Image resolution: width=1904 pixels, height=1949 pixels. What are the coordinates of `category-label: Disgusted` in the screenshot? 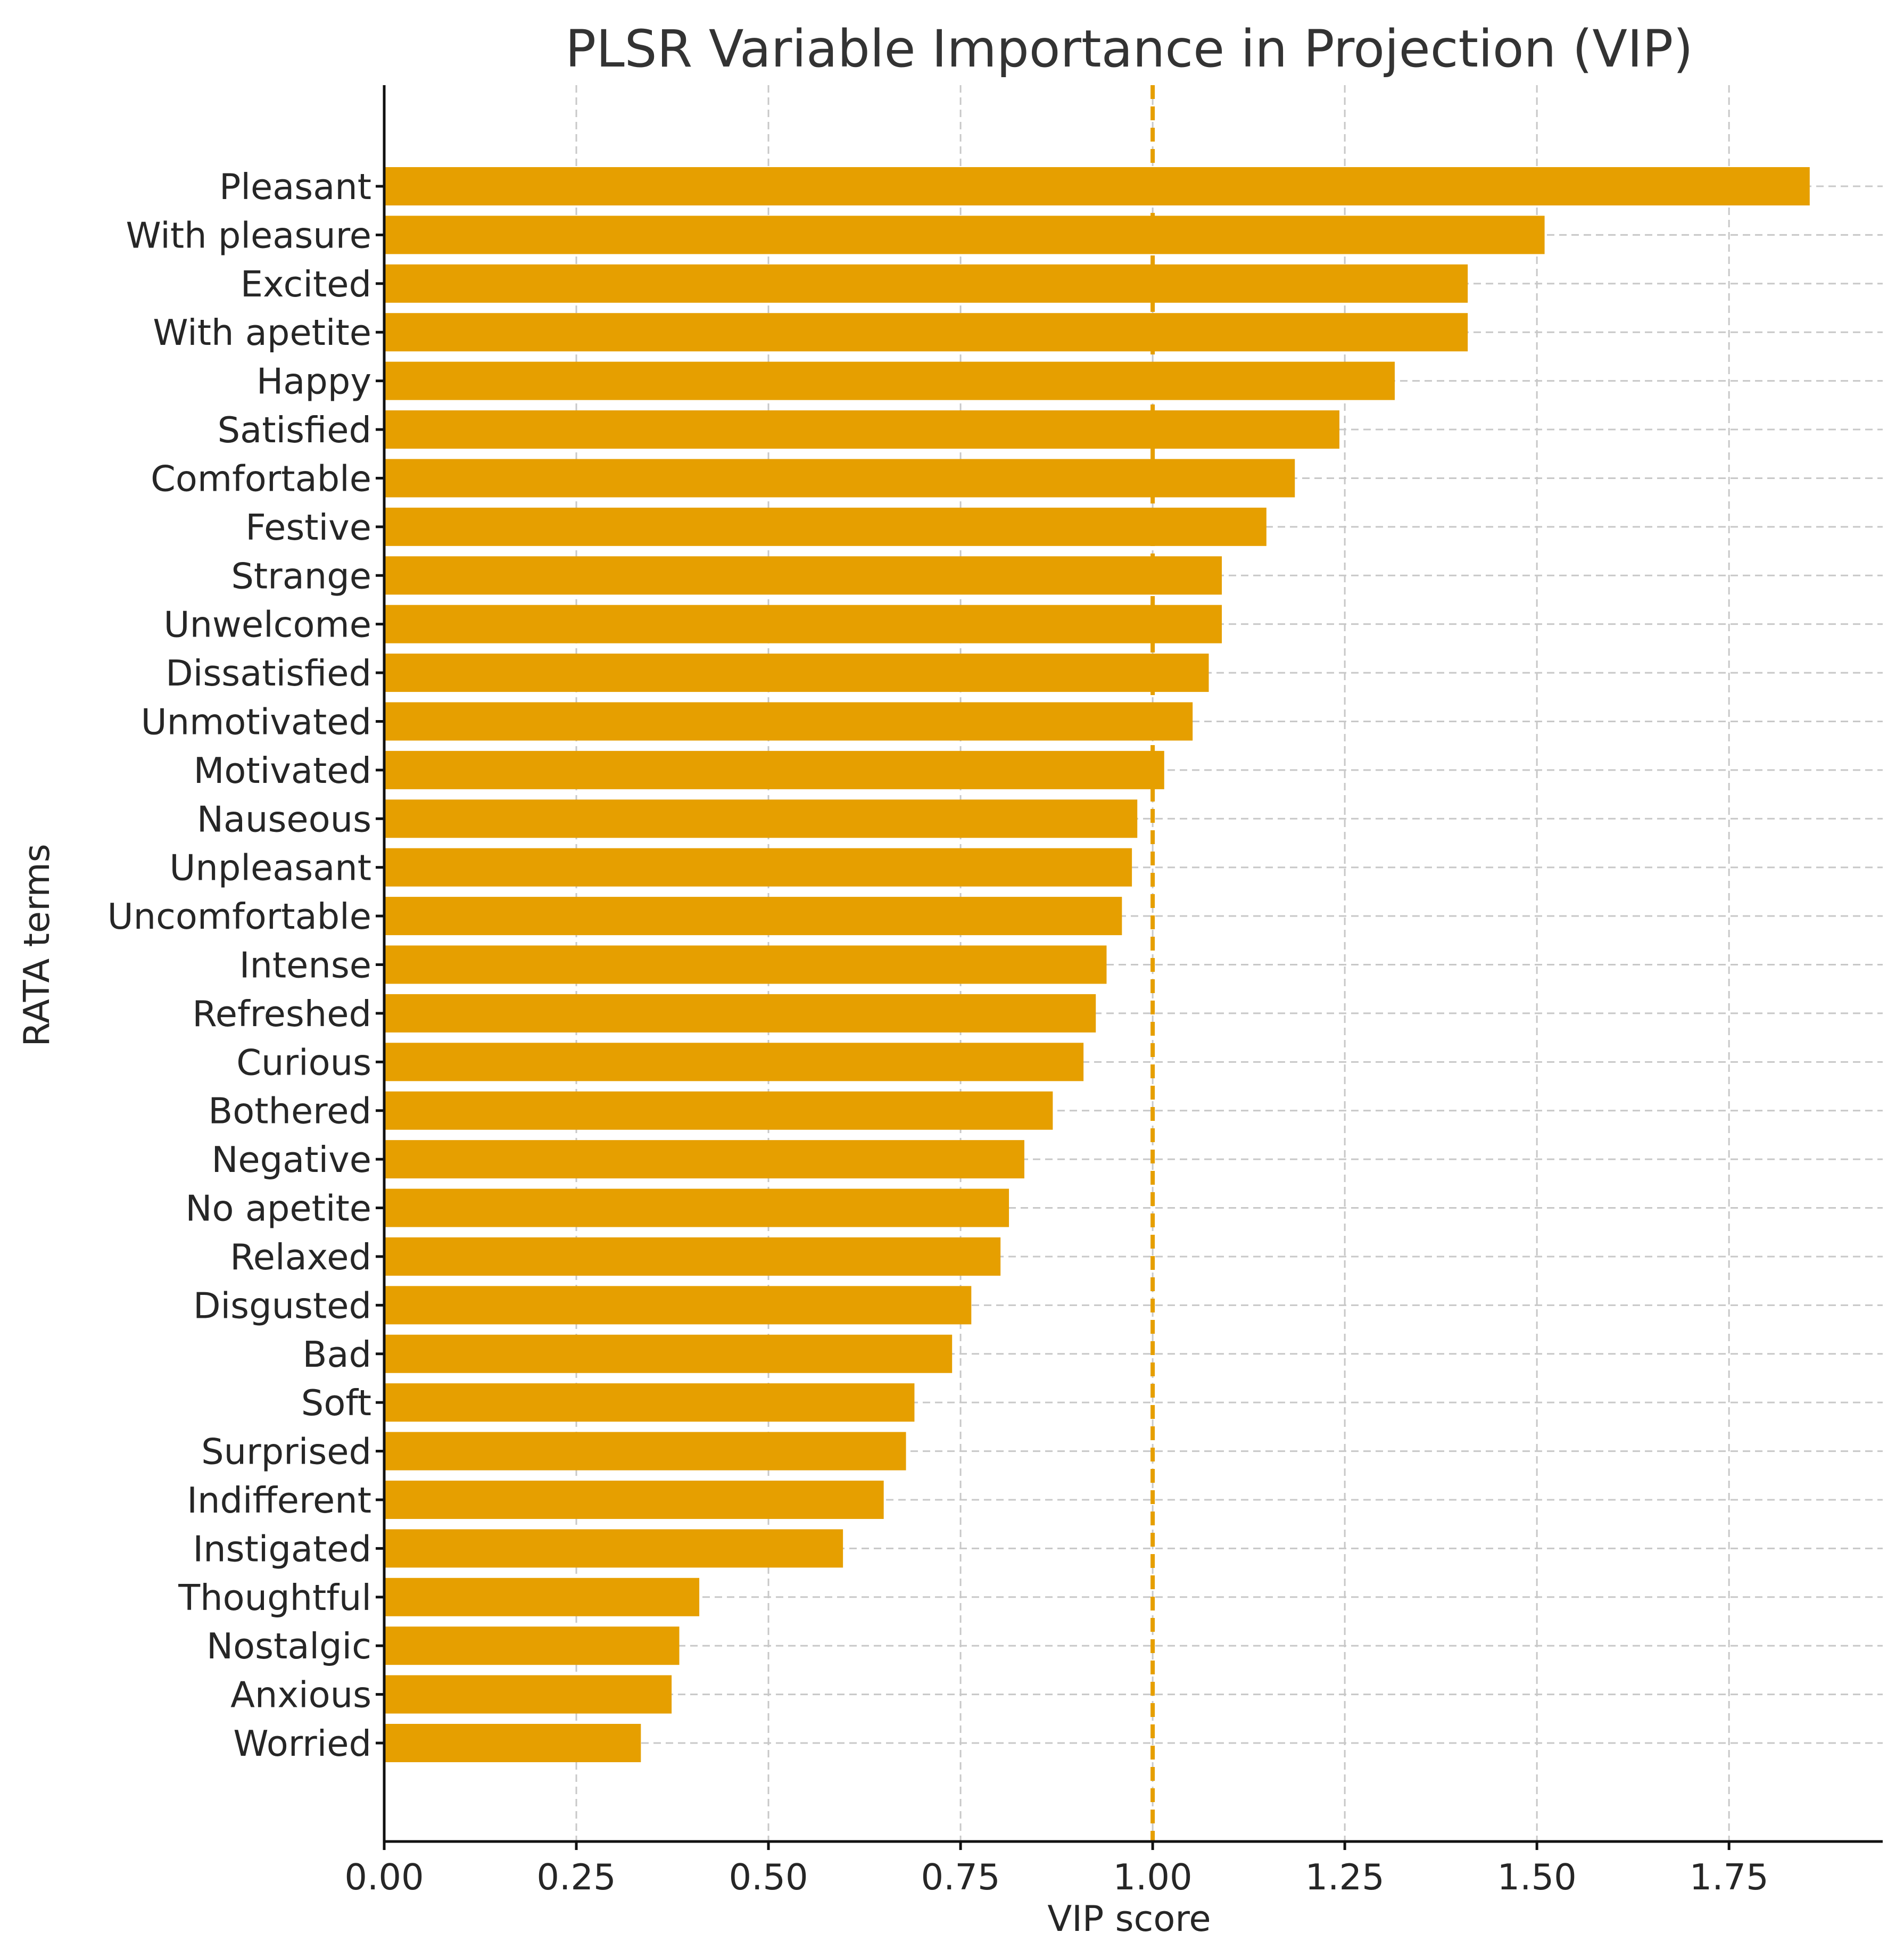 It's located at (282, 1306).